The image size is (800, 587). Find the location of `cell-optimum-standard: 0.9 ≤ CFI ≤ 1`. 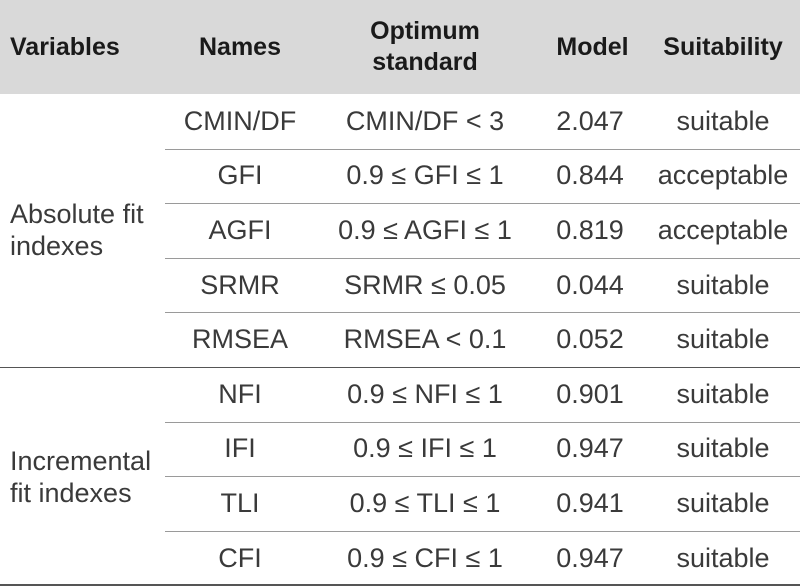

cell-optimum-standard: 0.9 ≤ CFI ≤ 1 is located at coordinates (425, 557).